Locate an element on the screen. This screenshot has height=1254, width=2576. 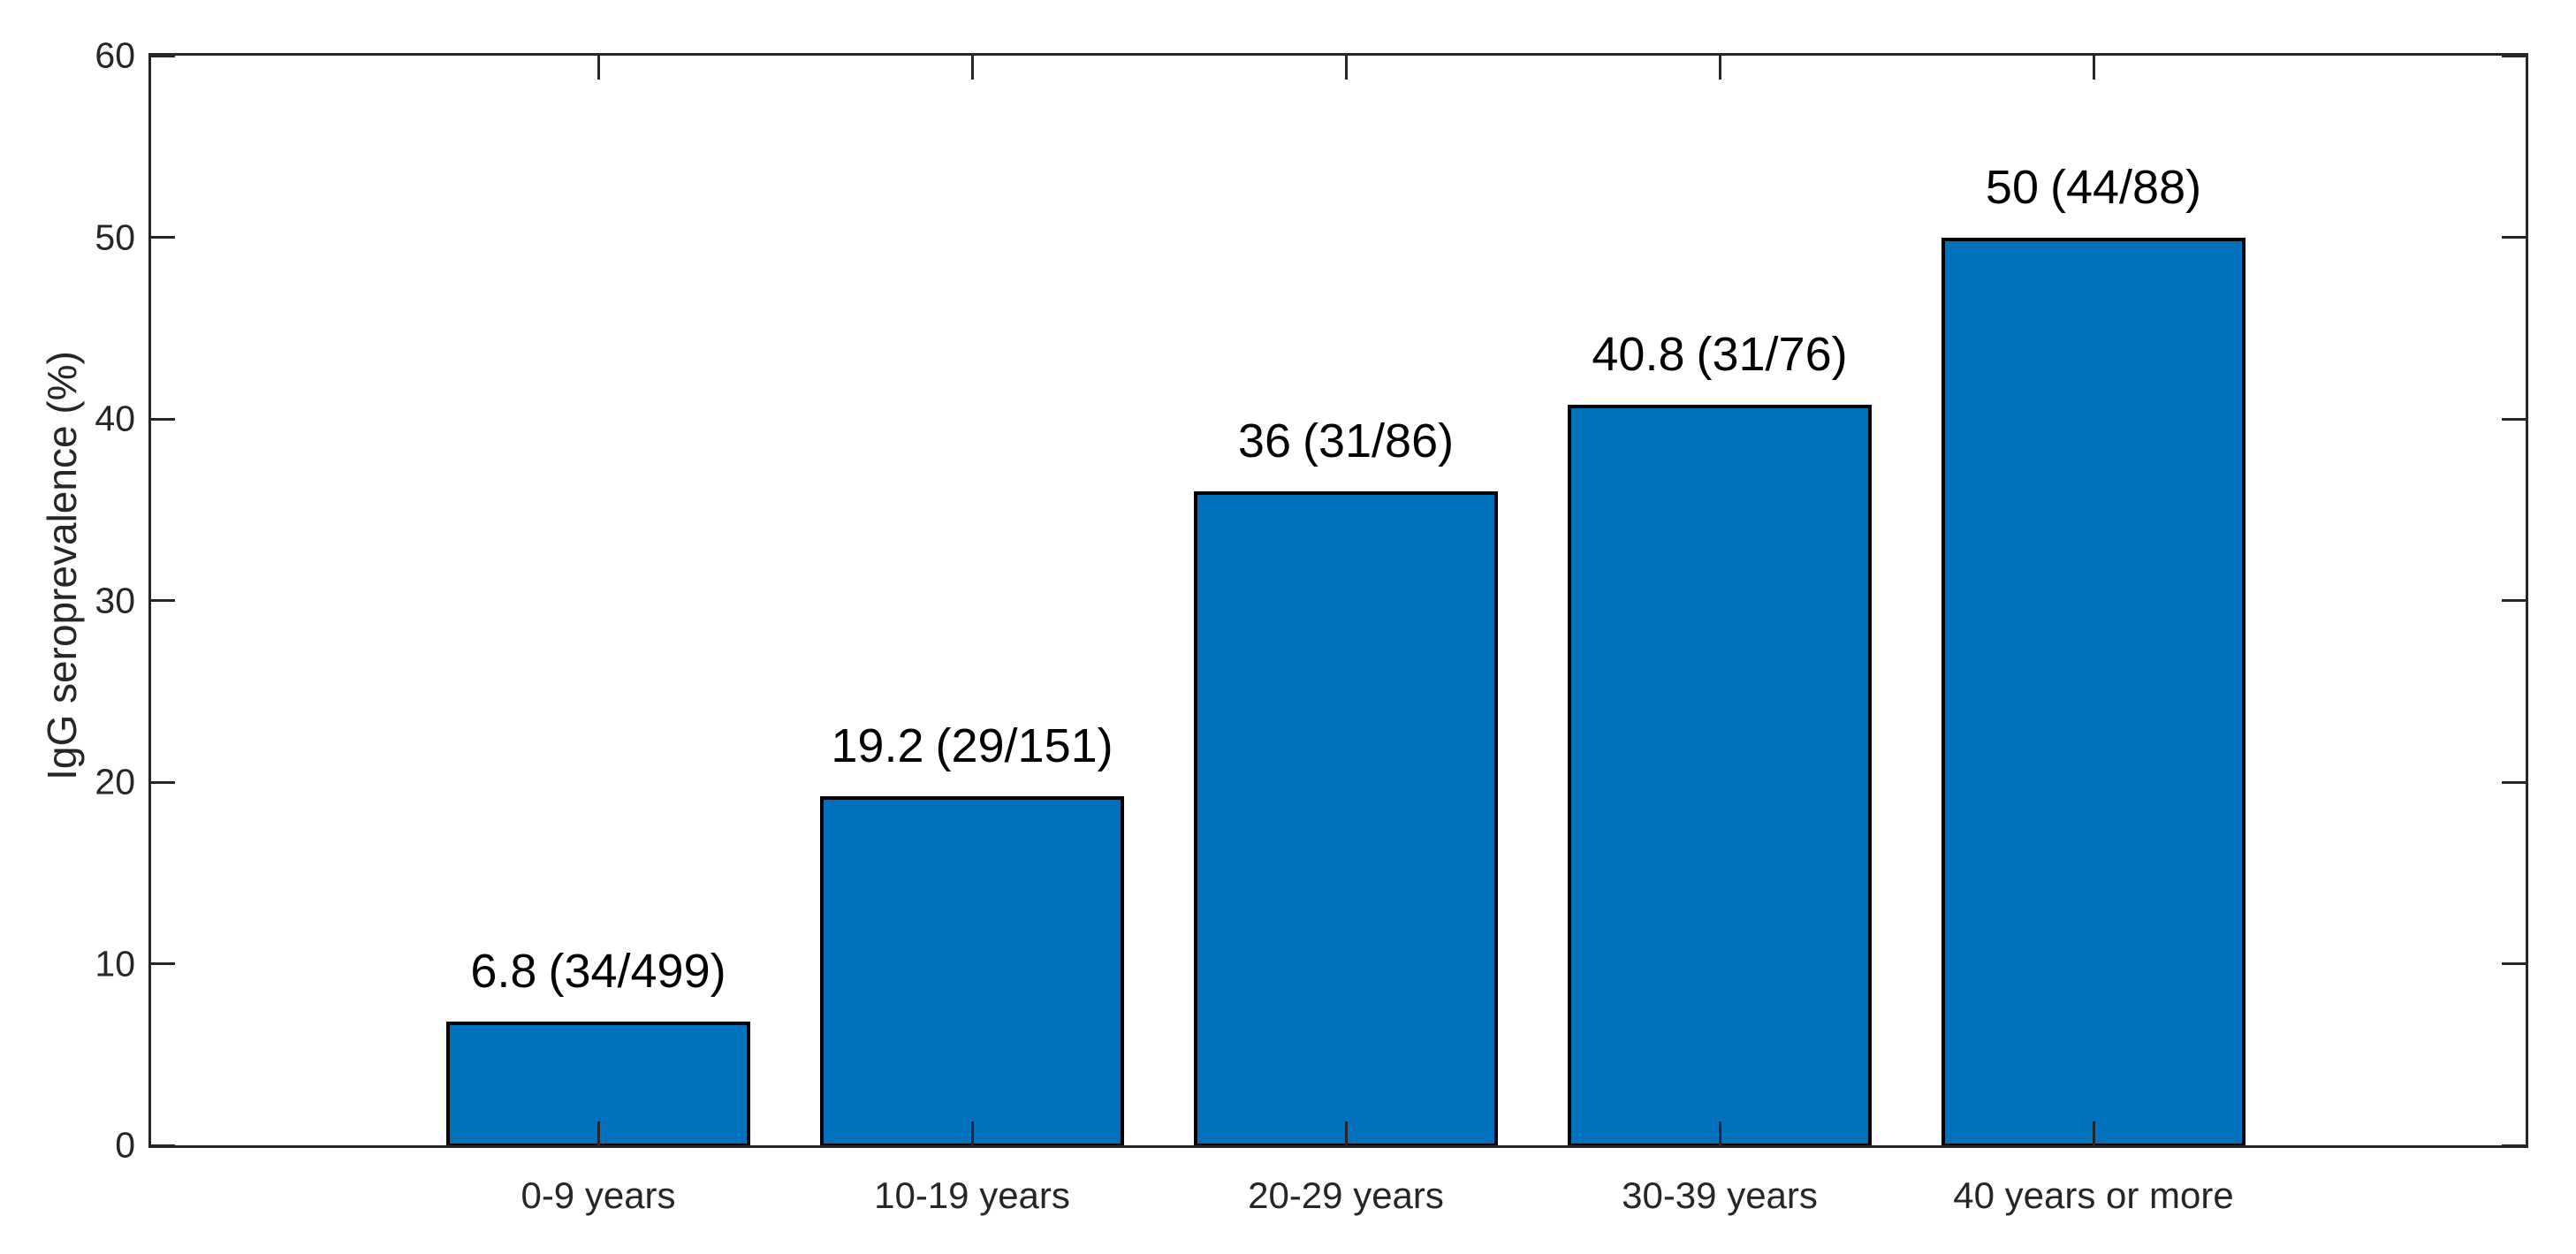
bar-value-label: 19.2 (29/151) is located at coordinates (972, 745).